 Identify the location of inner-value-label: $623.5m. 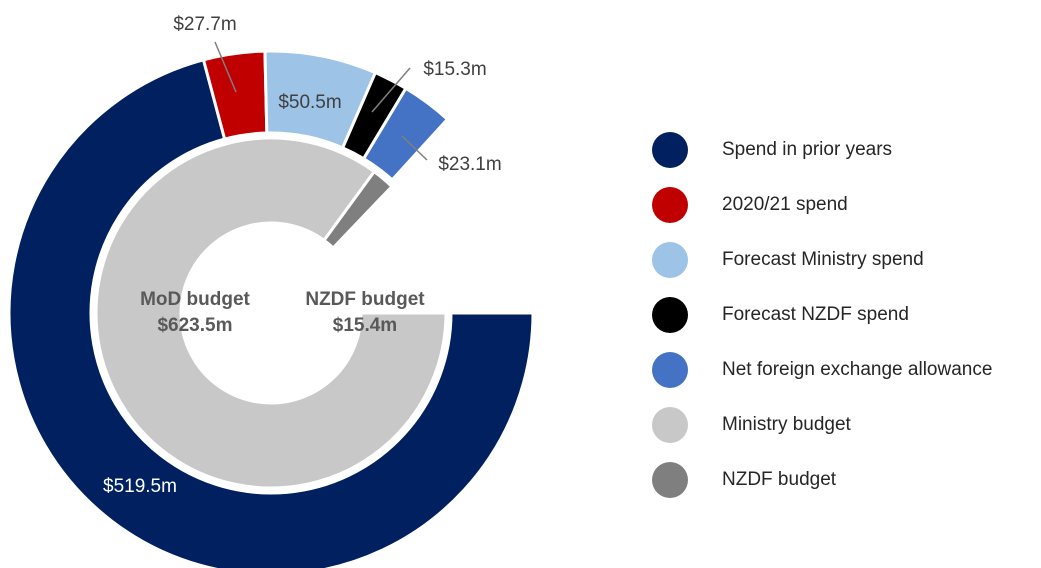
(194, 325).